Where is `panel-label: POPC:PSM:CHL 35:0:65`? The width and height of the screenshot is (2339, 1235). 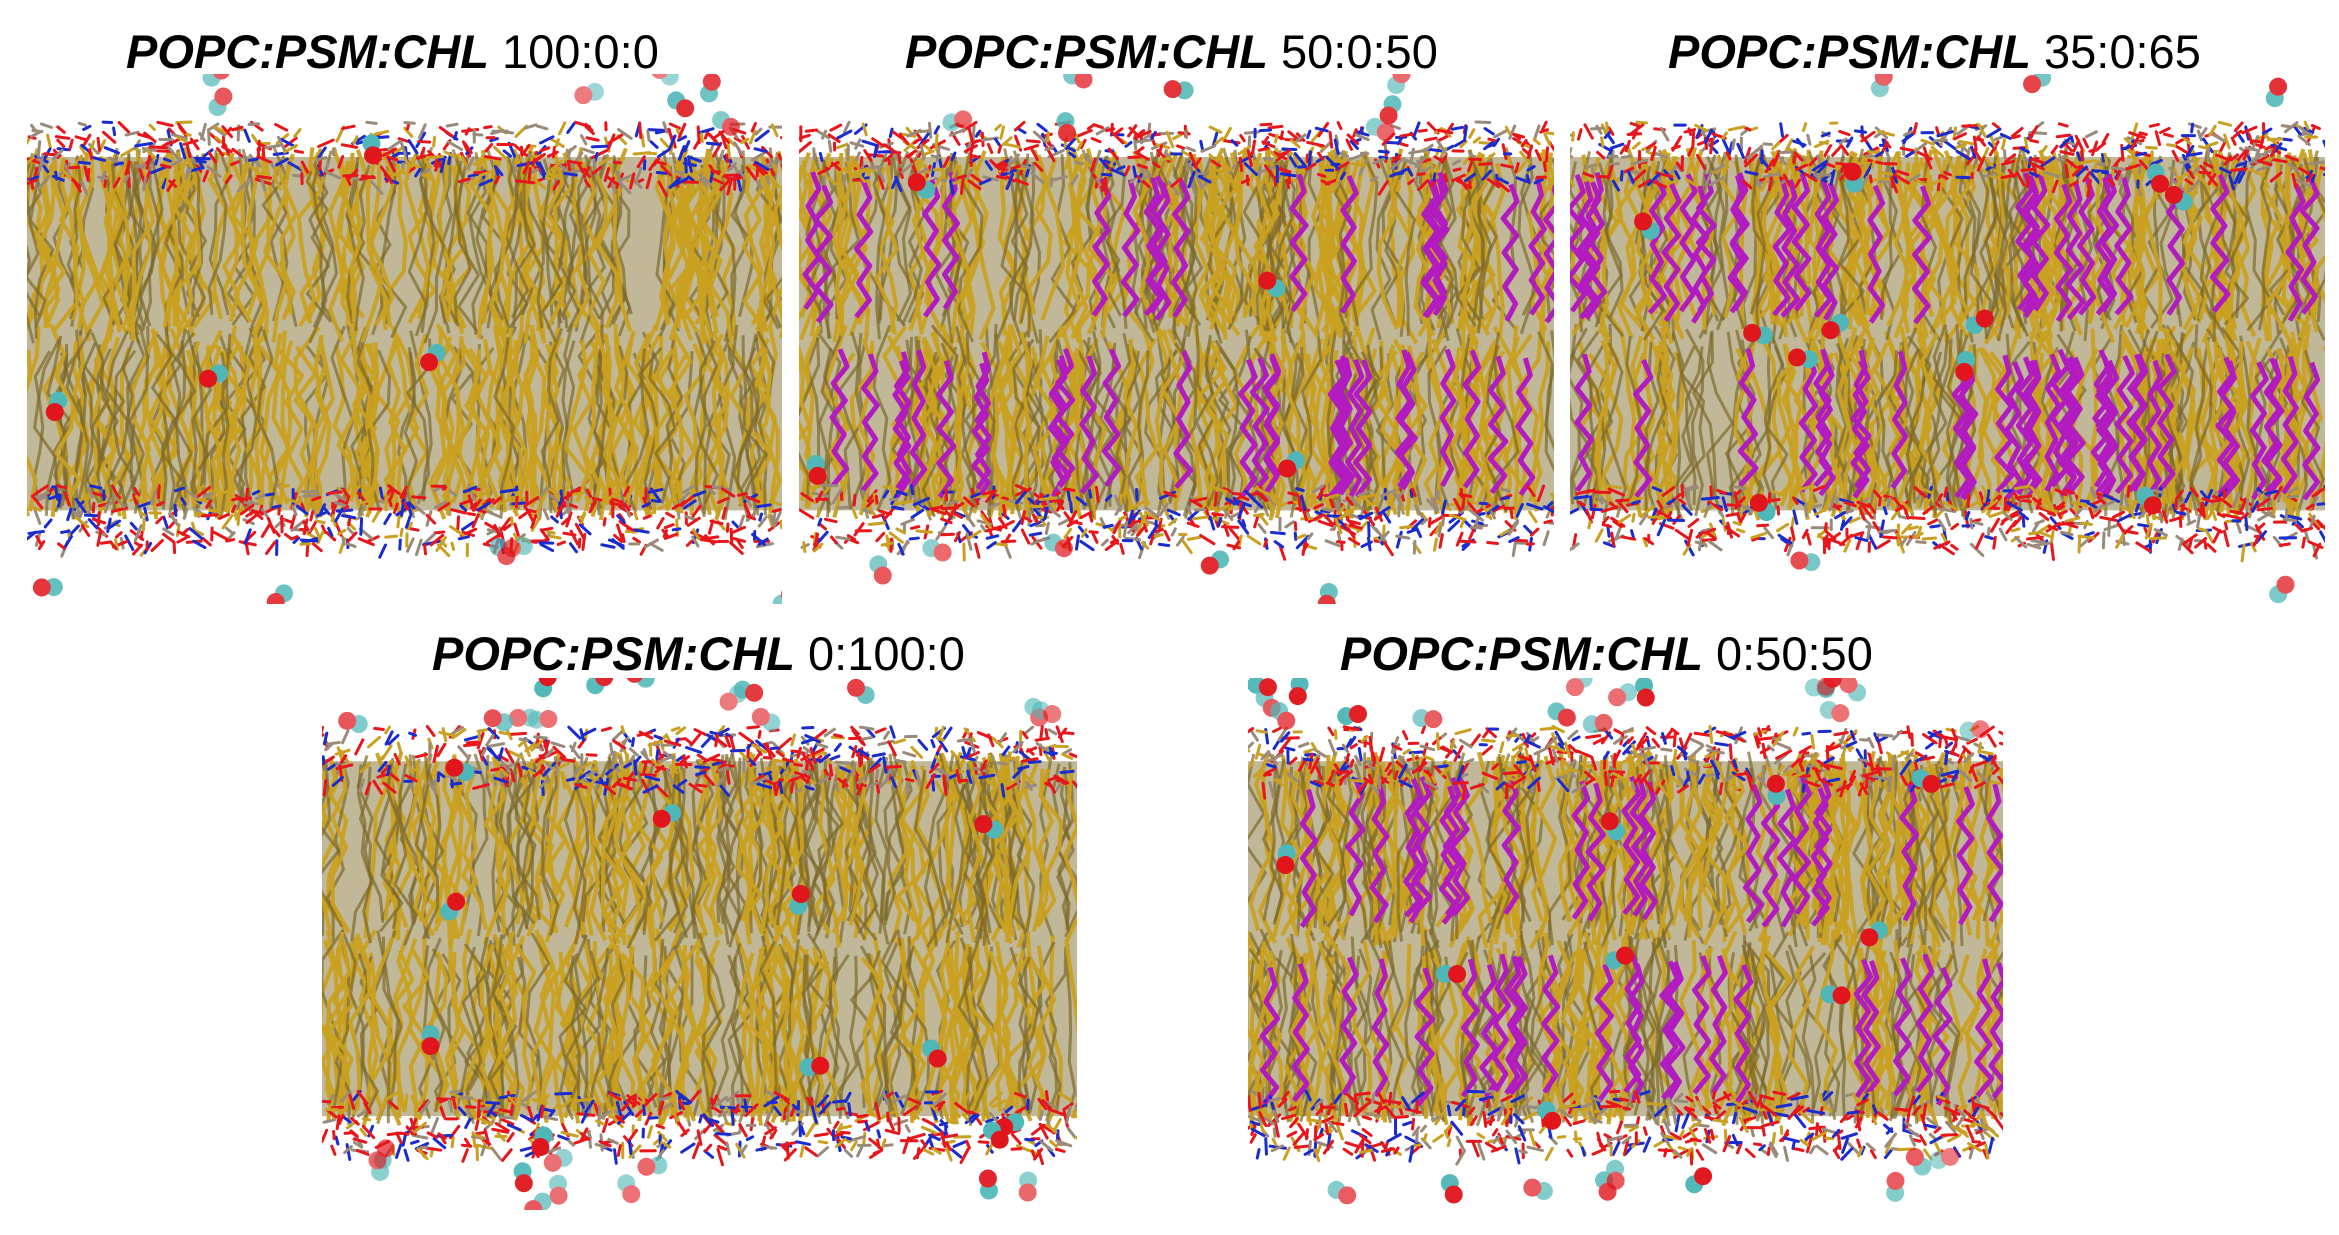 panel-label: POPC:PSM:CHL 35:0:65 is located at coordinates (1934, 51).